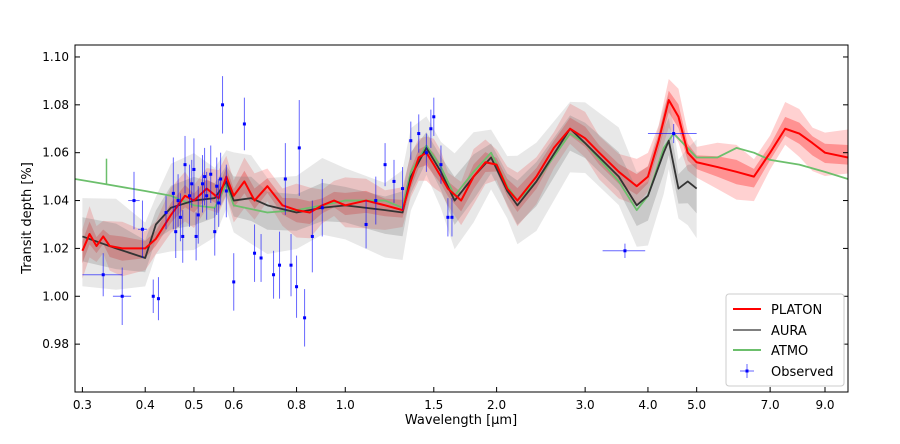  Describe the element at coordinates (193, 405) in the screenshot. I see `x-tick-label: 0.5` at that location.